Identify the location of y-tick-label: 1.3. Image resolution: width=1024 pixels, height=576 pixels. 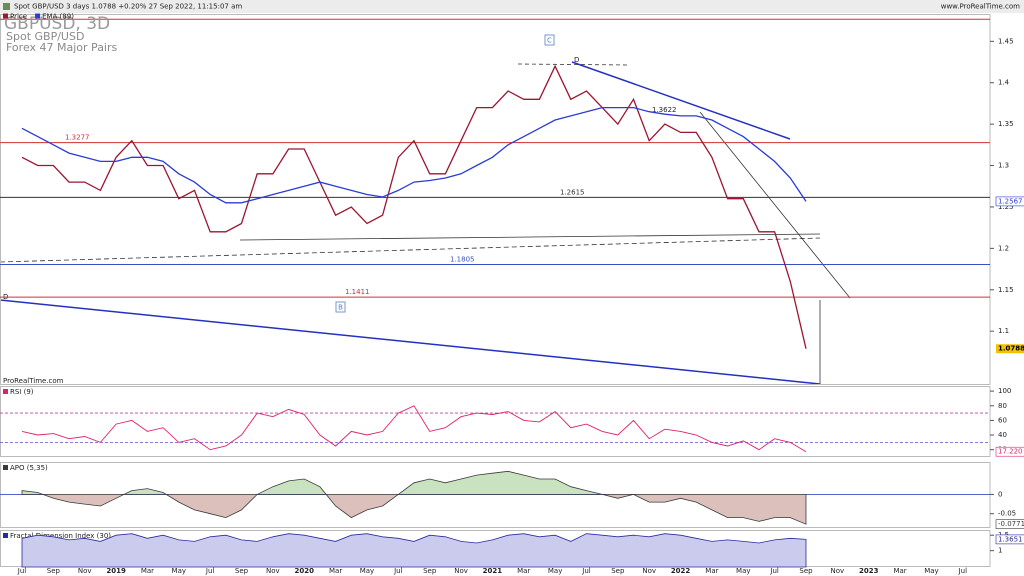
(1003, 166).